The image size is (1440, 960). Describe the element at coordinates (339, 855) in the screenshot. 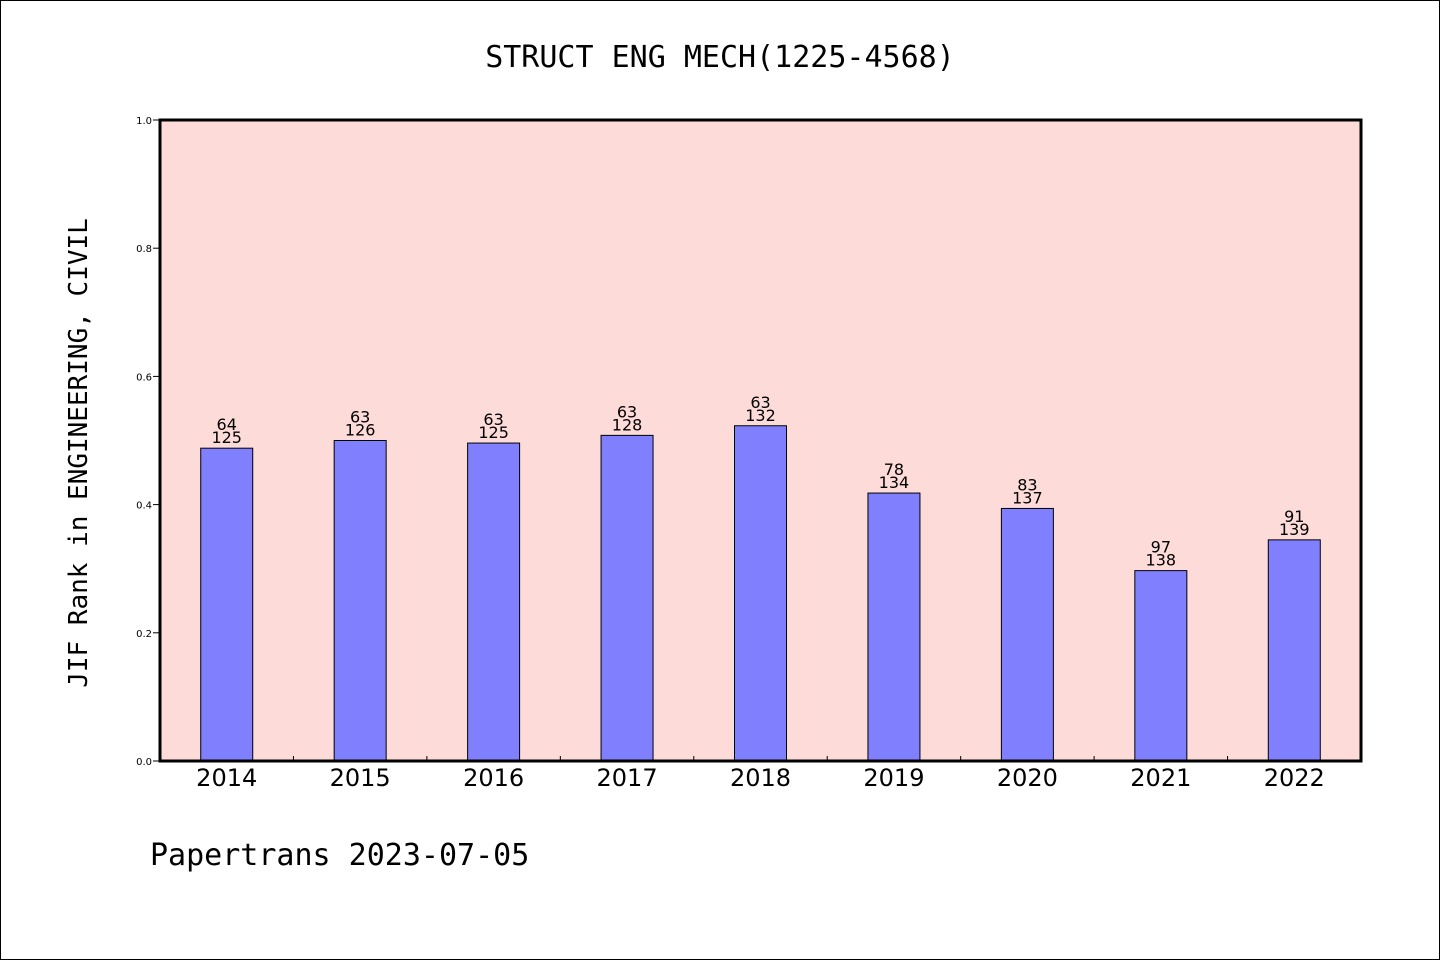

I see `footer-text: Papertrans 2023-07-05` at that location.